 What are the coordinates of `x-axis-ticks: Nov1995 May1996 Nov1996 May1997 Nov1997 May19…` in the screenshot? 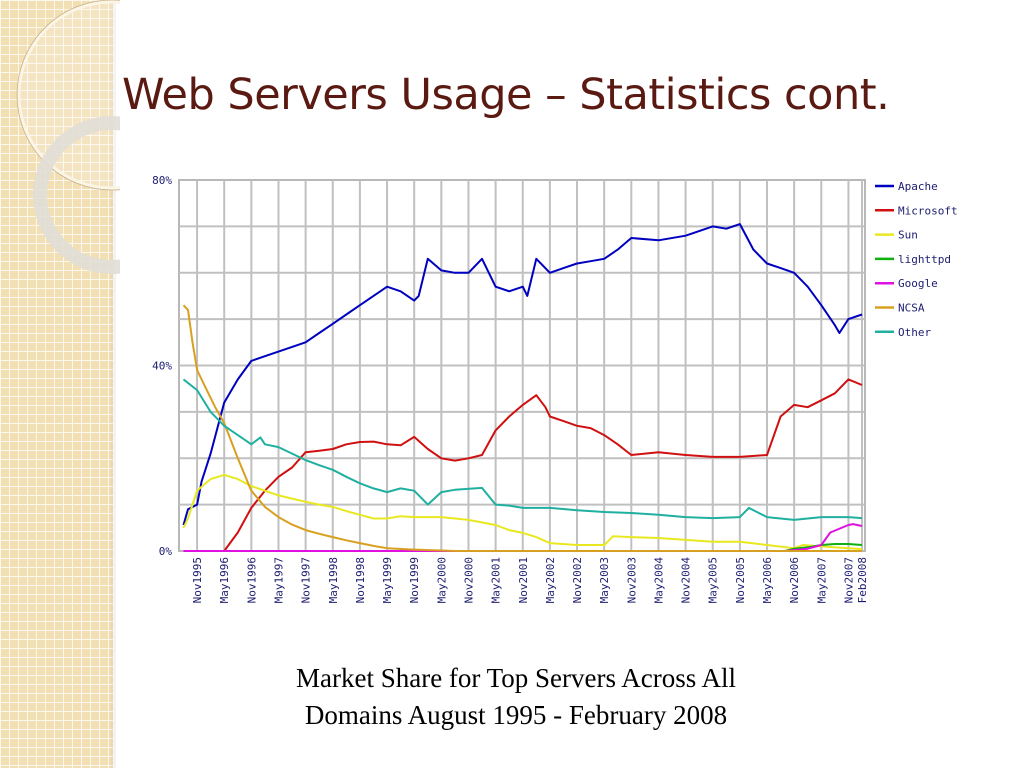 It's located at (530, 580).